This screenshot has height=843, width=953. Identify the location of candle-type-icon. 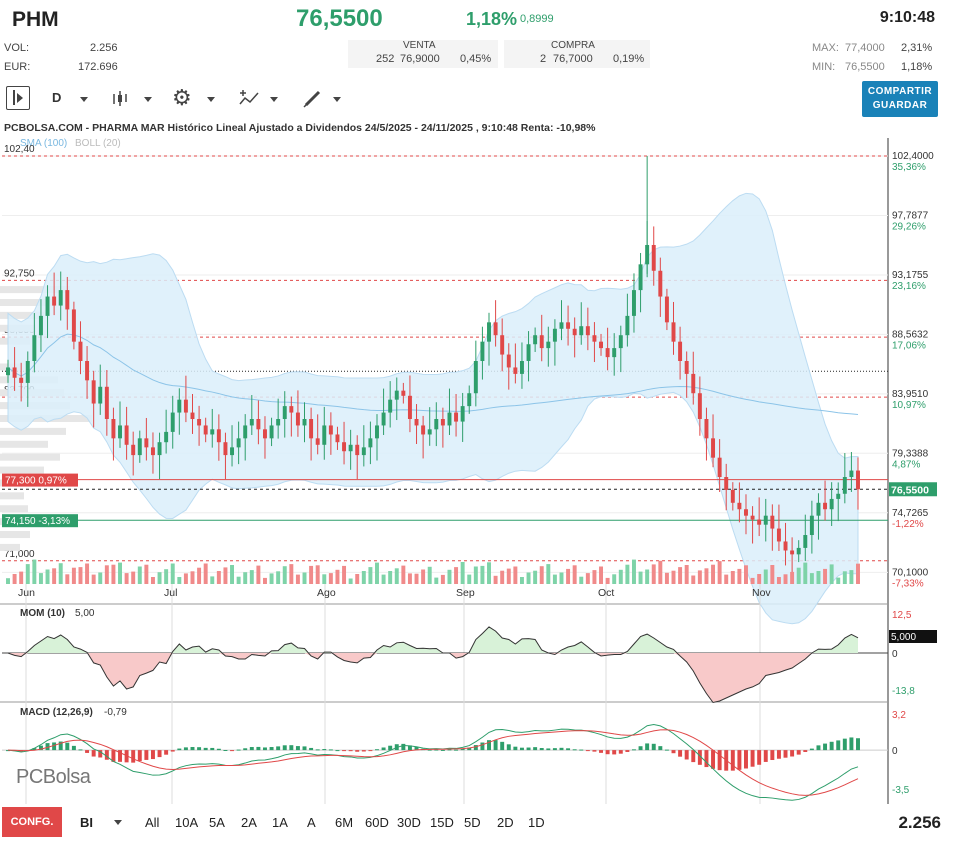
(120, 98).